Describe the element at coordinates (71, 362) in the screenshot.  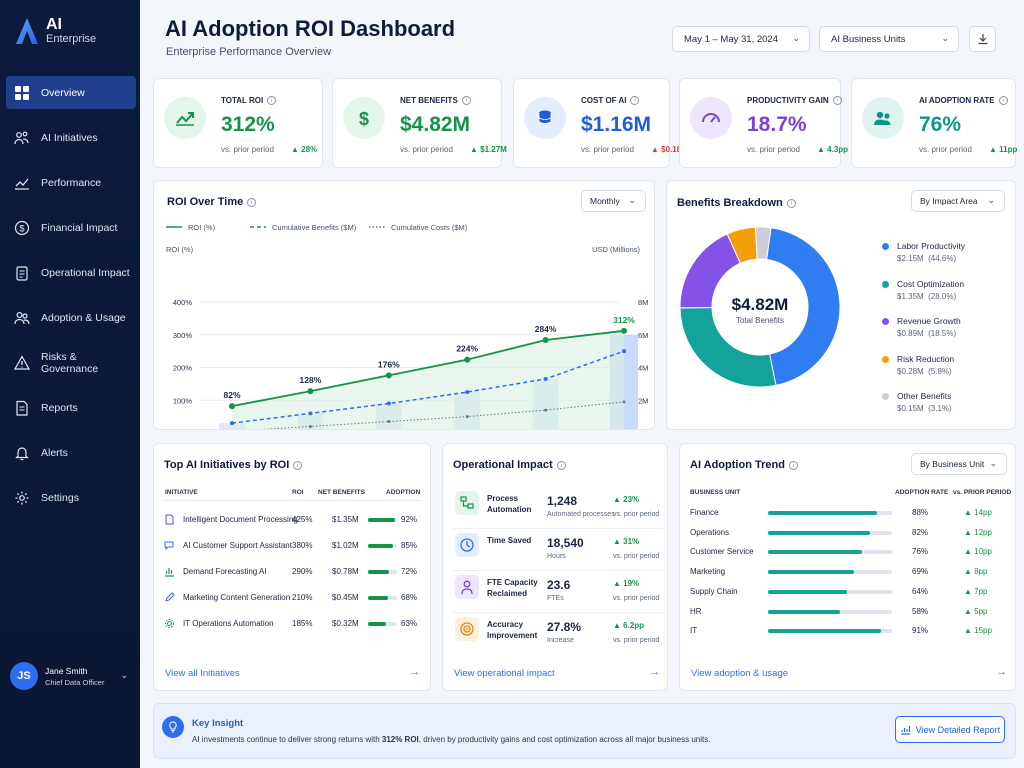
I see `sidebar-item-risks-governance: Risks & Governance` at that location.